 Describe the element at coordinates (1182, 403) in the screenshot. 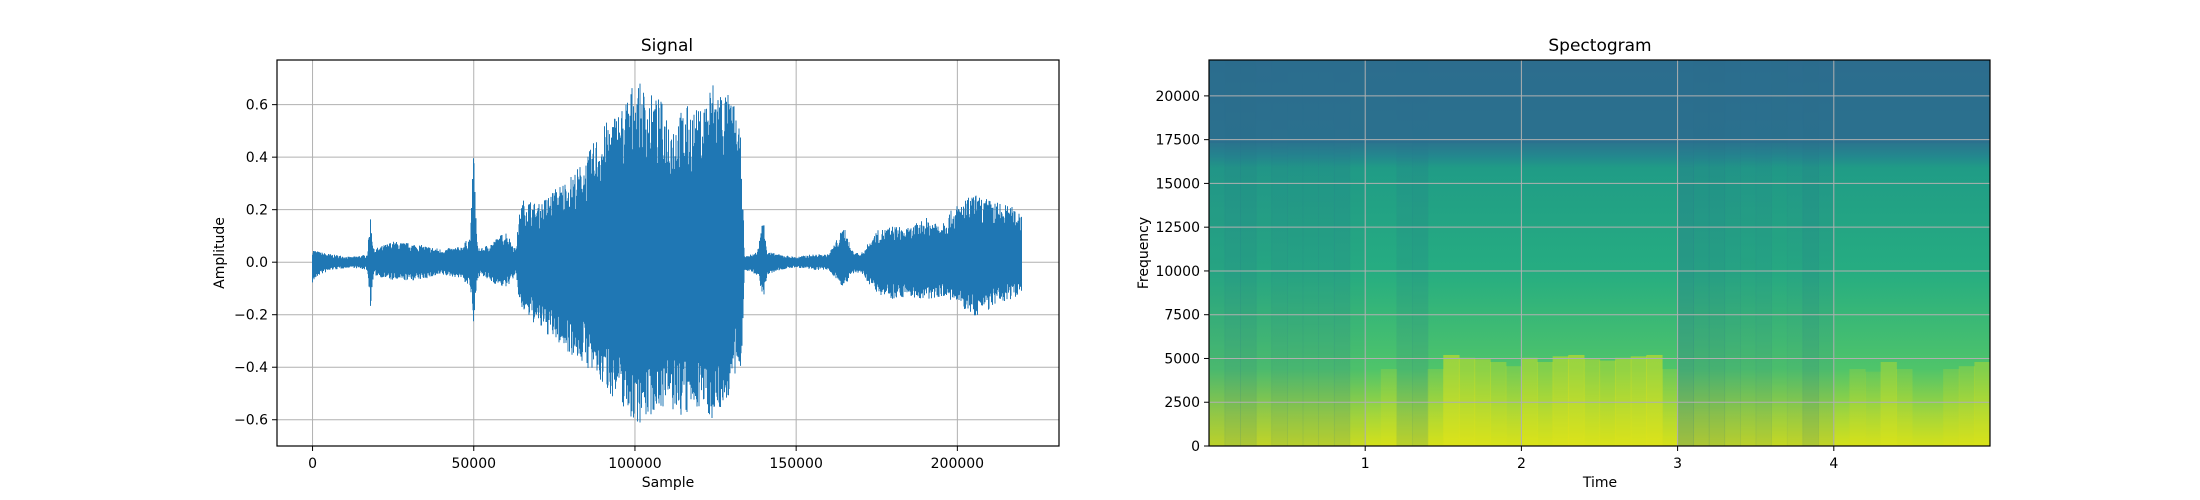

I see `spectrogram-y-tick-label: 2500` at that location.